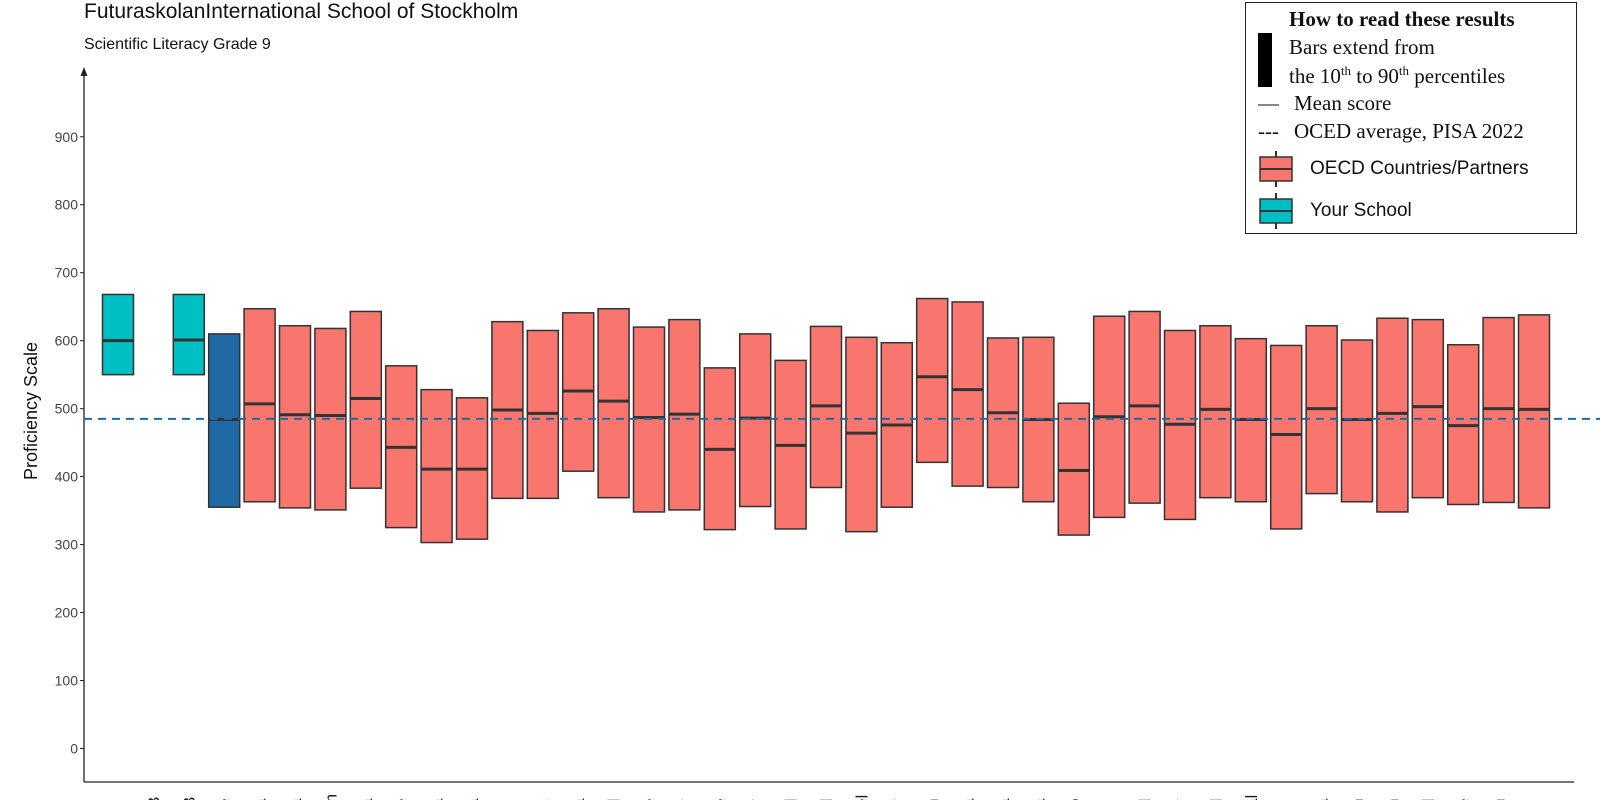 Image resolution: width=1600 pixels, height=800 pixels. Describe the element at coordinates (1362, 47) in the screenshot. I see `legend-bars-line1: Bars extend from` at that location.